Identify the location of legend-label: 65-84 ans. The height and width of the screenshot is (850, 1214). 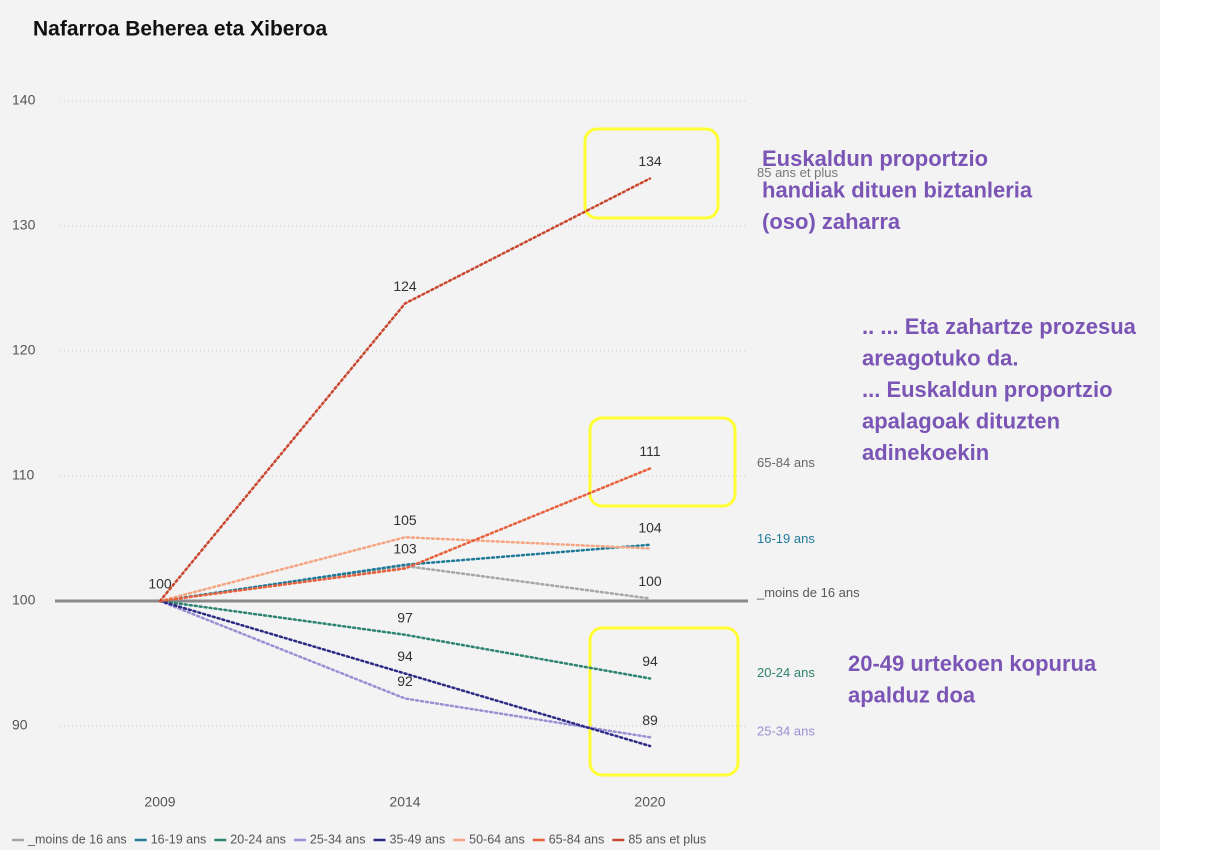
(577, 839).